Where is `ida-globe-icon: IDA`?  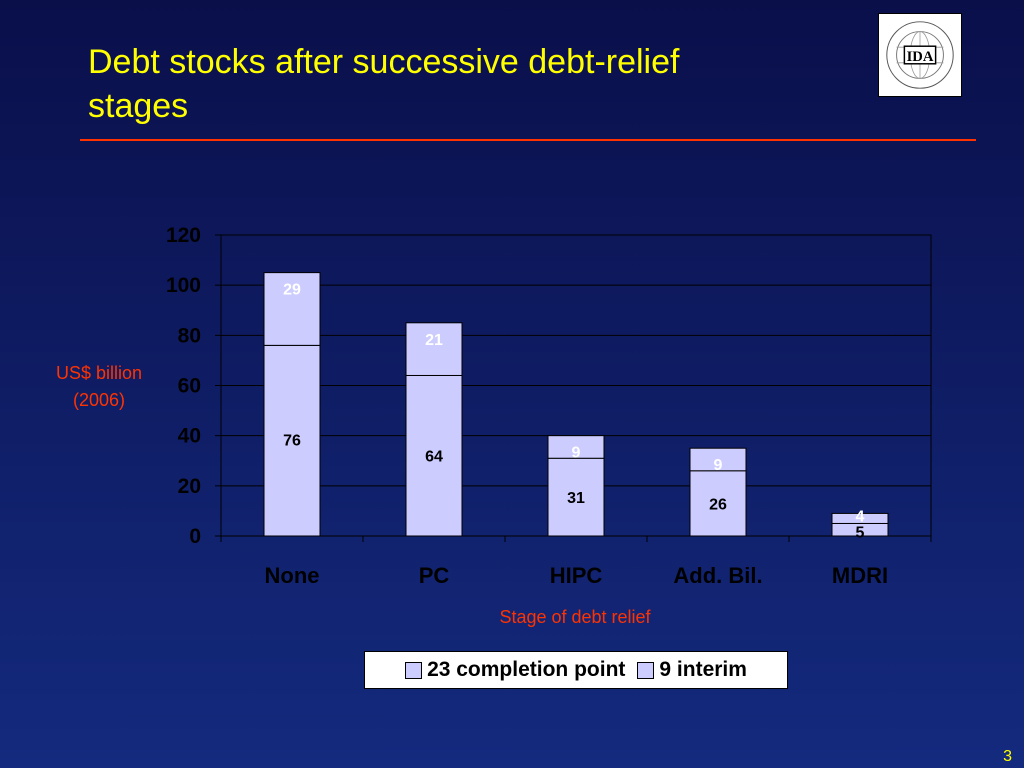 ida-globe-icon: IDA is located at coordinates (920, 55).